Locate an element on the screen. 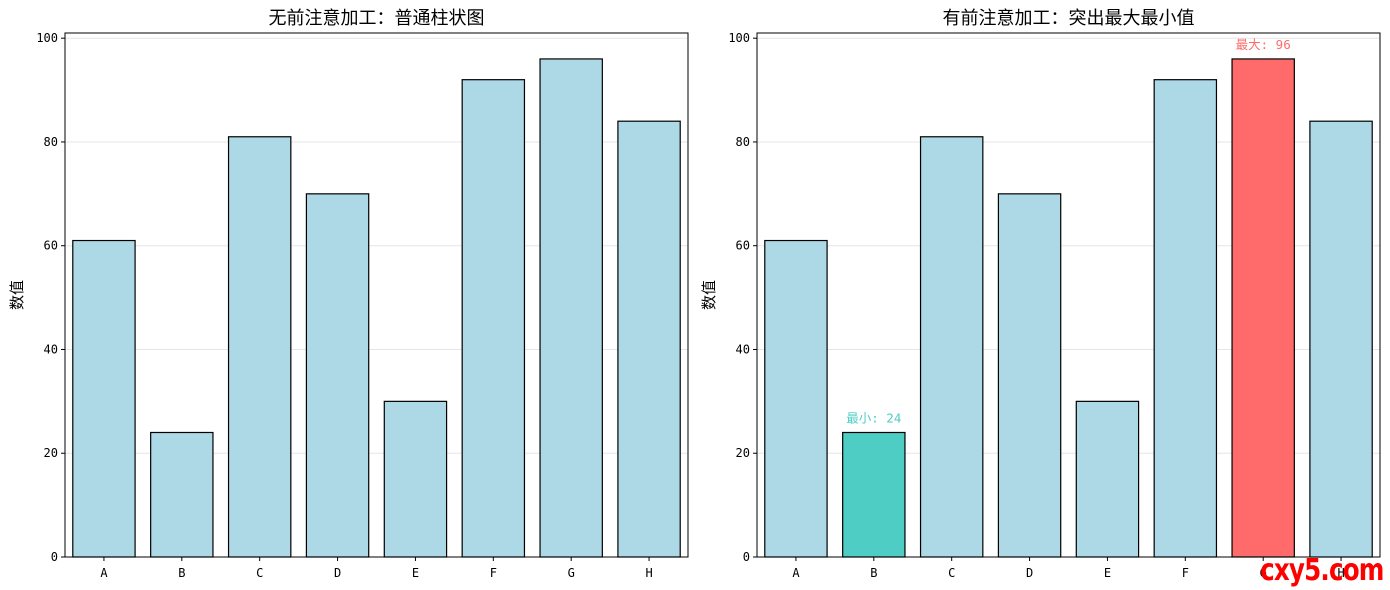 Image resolution: width=1390 pixels, height=590 pixels. chart-title: 无前注意加工：普通柱状图 is located at coordinates (377, 18).